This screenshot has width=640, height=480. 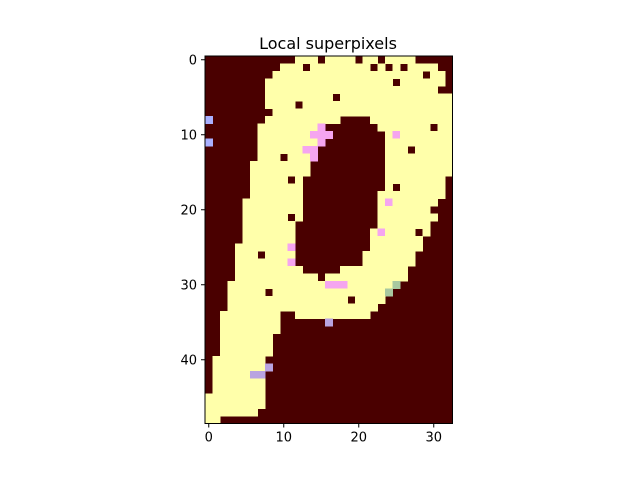 What do you see at coordinates (358, 438) in the screenshot?
I see `x-tick-label: 20` at bounding box center [358, 438].